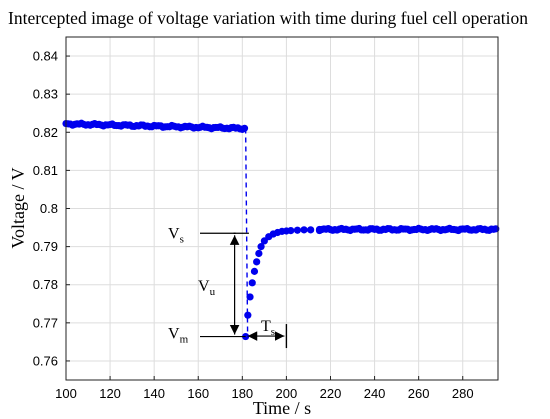  I want to click on y-tick-label: 0.82, so click(45, 132).